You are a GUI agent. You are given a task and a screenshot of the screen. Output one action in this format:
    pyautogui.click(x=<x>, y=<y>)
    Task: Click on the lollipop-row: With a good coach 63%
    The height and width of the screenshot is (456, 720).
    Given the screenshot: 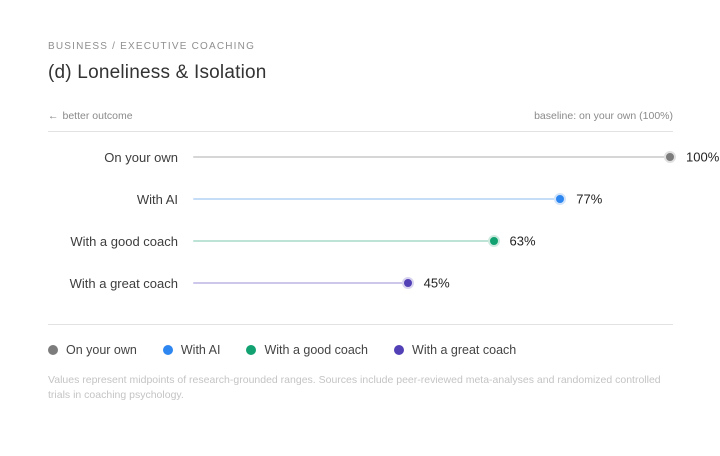 What is the action you would take?
    pyautogui.click(x=360, y=241)
    